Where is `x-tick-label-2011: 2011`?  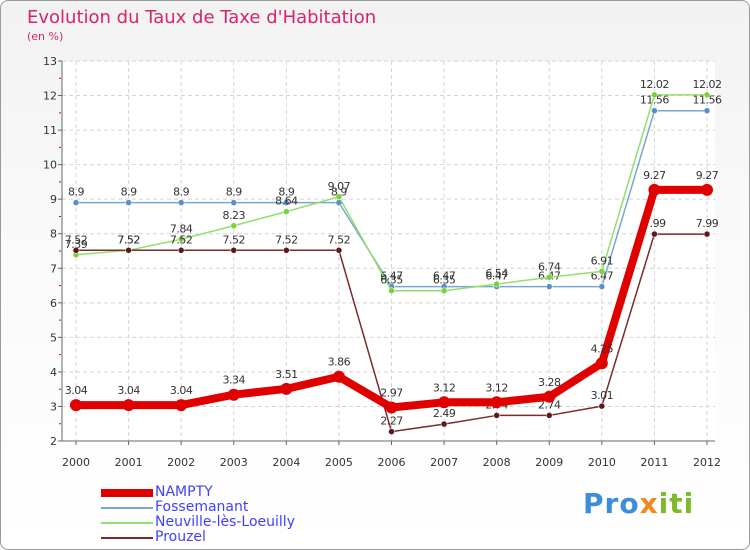
x-tick-label-2011: 2011 is located at coordinates (654, 462).